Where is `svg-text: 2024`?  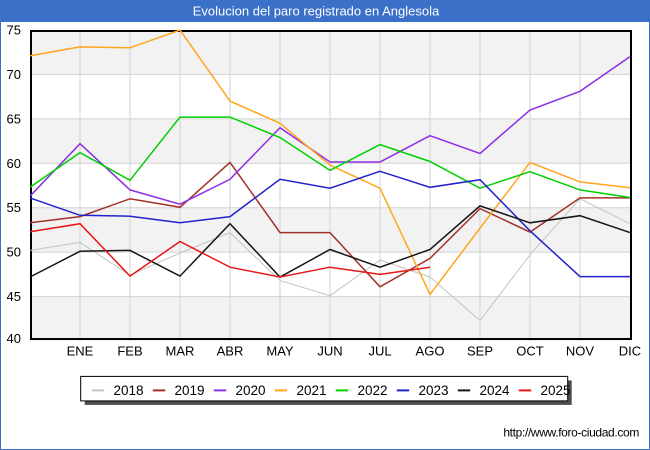
svg-text: 2024 is located at coordinates (495, 390).